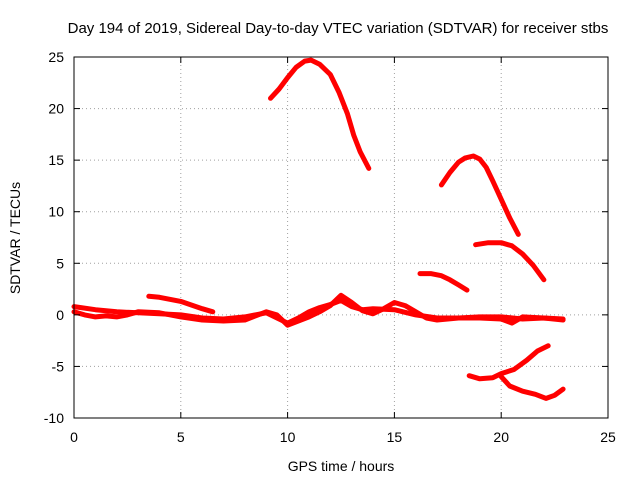 This screenshot has height=480, width=640. What do you see at coordinates (608, 437) in the screenshot?
I see `x-tick-label: 25` at bounding box center [608, 437].